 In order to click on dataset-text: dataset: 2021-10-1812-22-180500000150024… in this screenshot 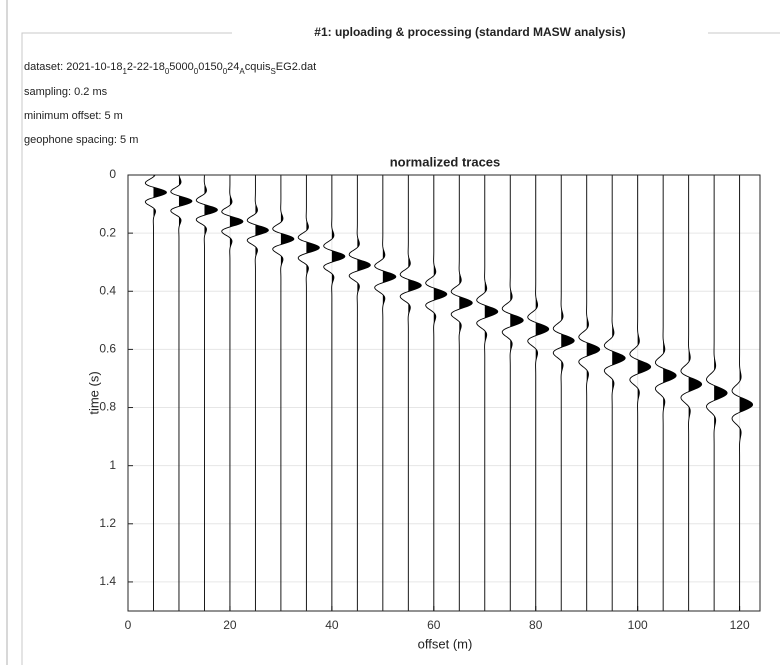, I will do `click(170, 68)`.